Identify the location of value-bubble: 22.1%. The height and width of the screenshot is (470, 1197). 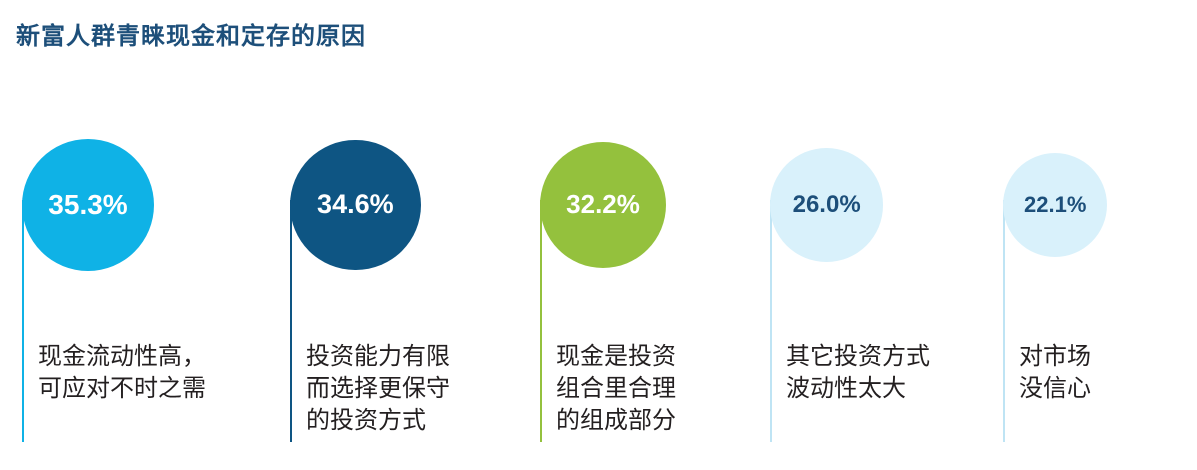
(1055, 205).